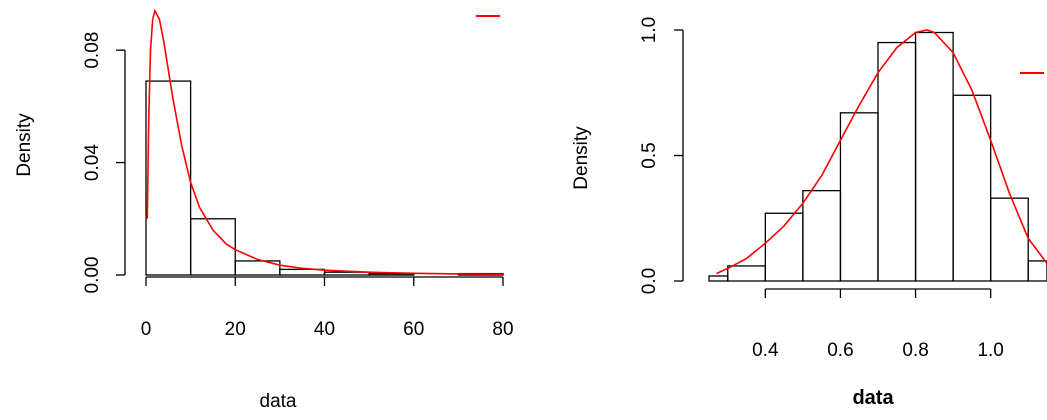 This screenshot has height=420, width=1047. Describe the element at coordinates (649, 281) in the screenshot. I see `y-tick-label: 0.0` at that location.